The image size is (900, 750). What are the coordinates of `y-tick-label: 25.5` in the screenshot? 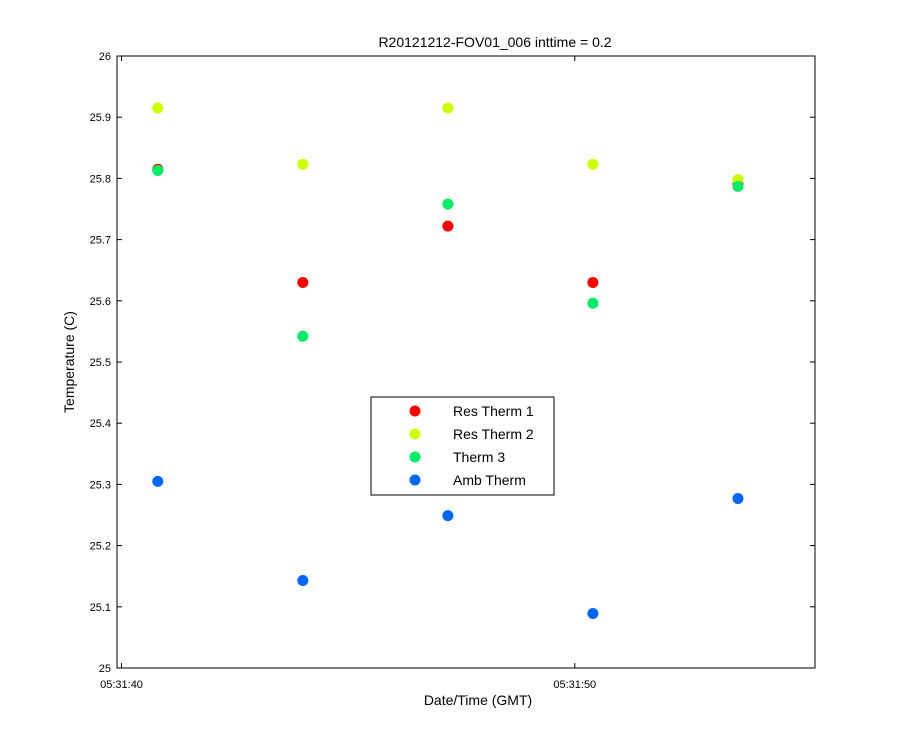 It's located at (100, 363).